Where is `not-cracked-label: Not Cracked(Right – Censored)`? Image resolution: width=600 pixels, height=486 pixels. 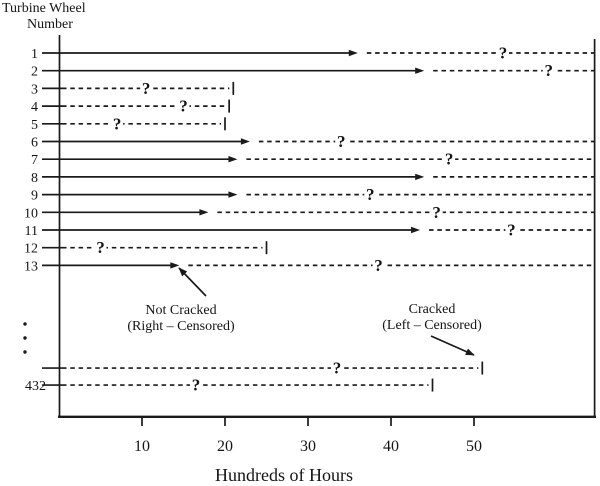 not-cracked-label: Not Cracked(Right – Censored) is located at coordinates (181, 300).